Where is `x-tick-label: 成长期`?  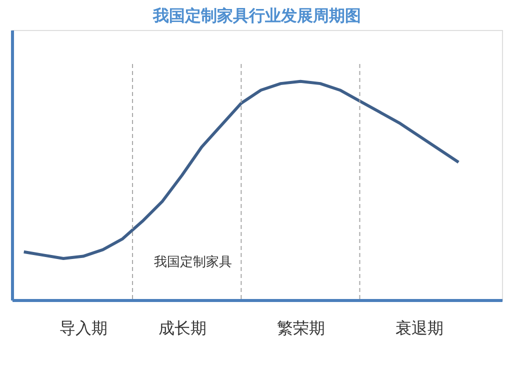
x-tick-label: 成长期 is located at coordinates (182, 328).